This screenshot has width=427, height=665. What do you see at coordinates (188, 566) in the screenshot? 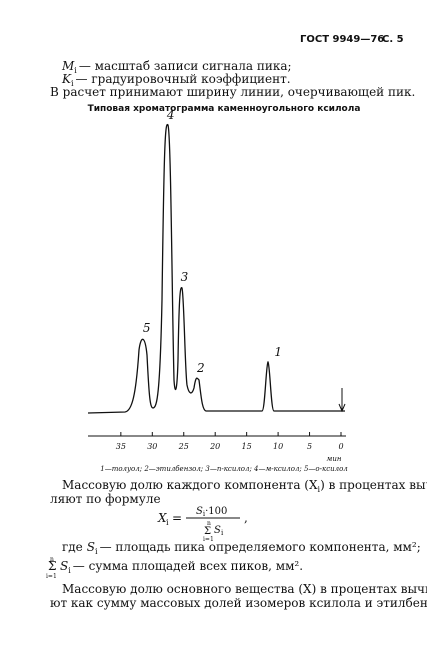
I see `t: — сумма площадей всех пиков, мм².` at bounding box center [188, 566].